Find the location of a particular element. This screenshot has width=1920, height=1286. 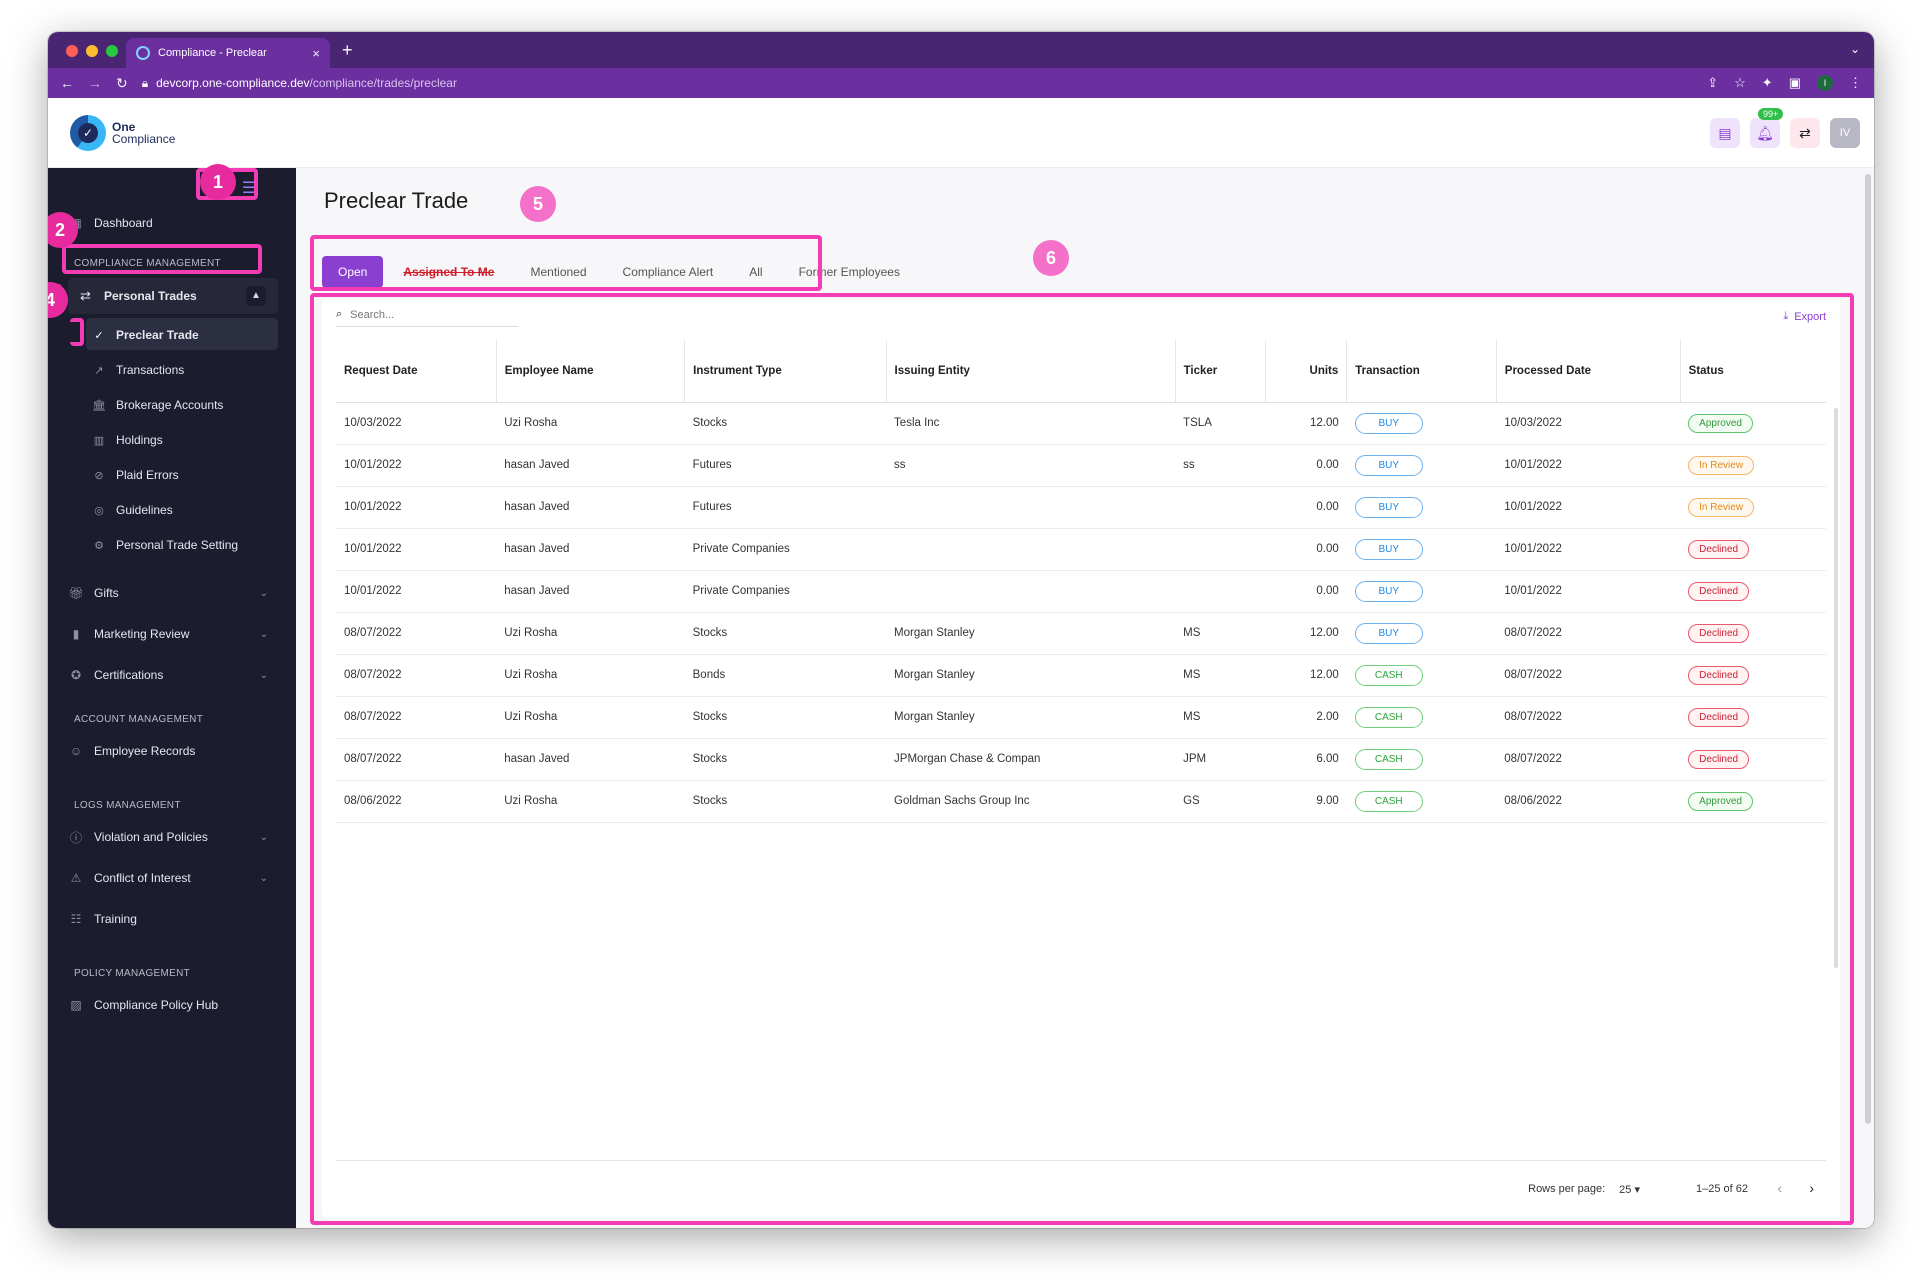

url-path: /compliance/trades/preclear is located at coordinates (383, 83).